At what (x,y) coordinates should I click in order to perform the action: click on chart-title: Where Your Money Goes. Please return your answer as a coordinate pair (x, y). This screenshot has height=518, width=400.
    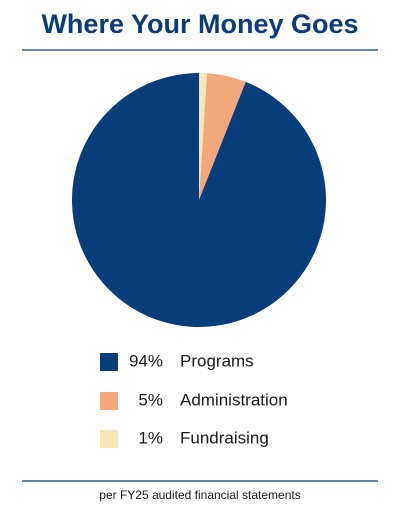
    Looking at the image, I should click on (199, 24).